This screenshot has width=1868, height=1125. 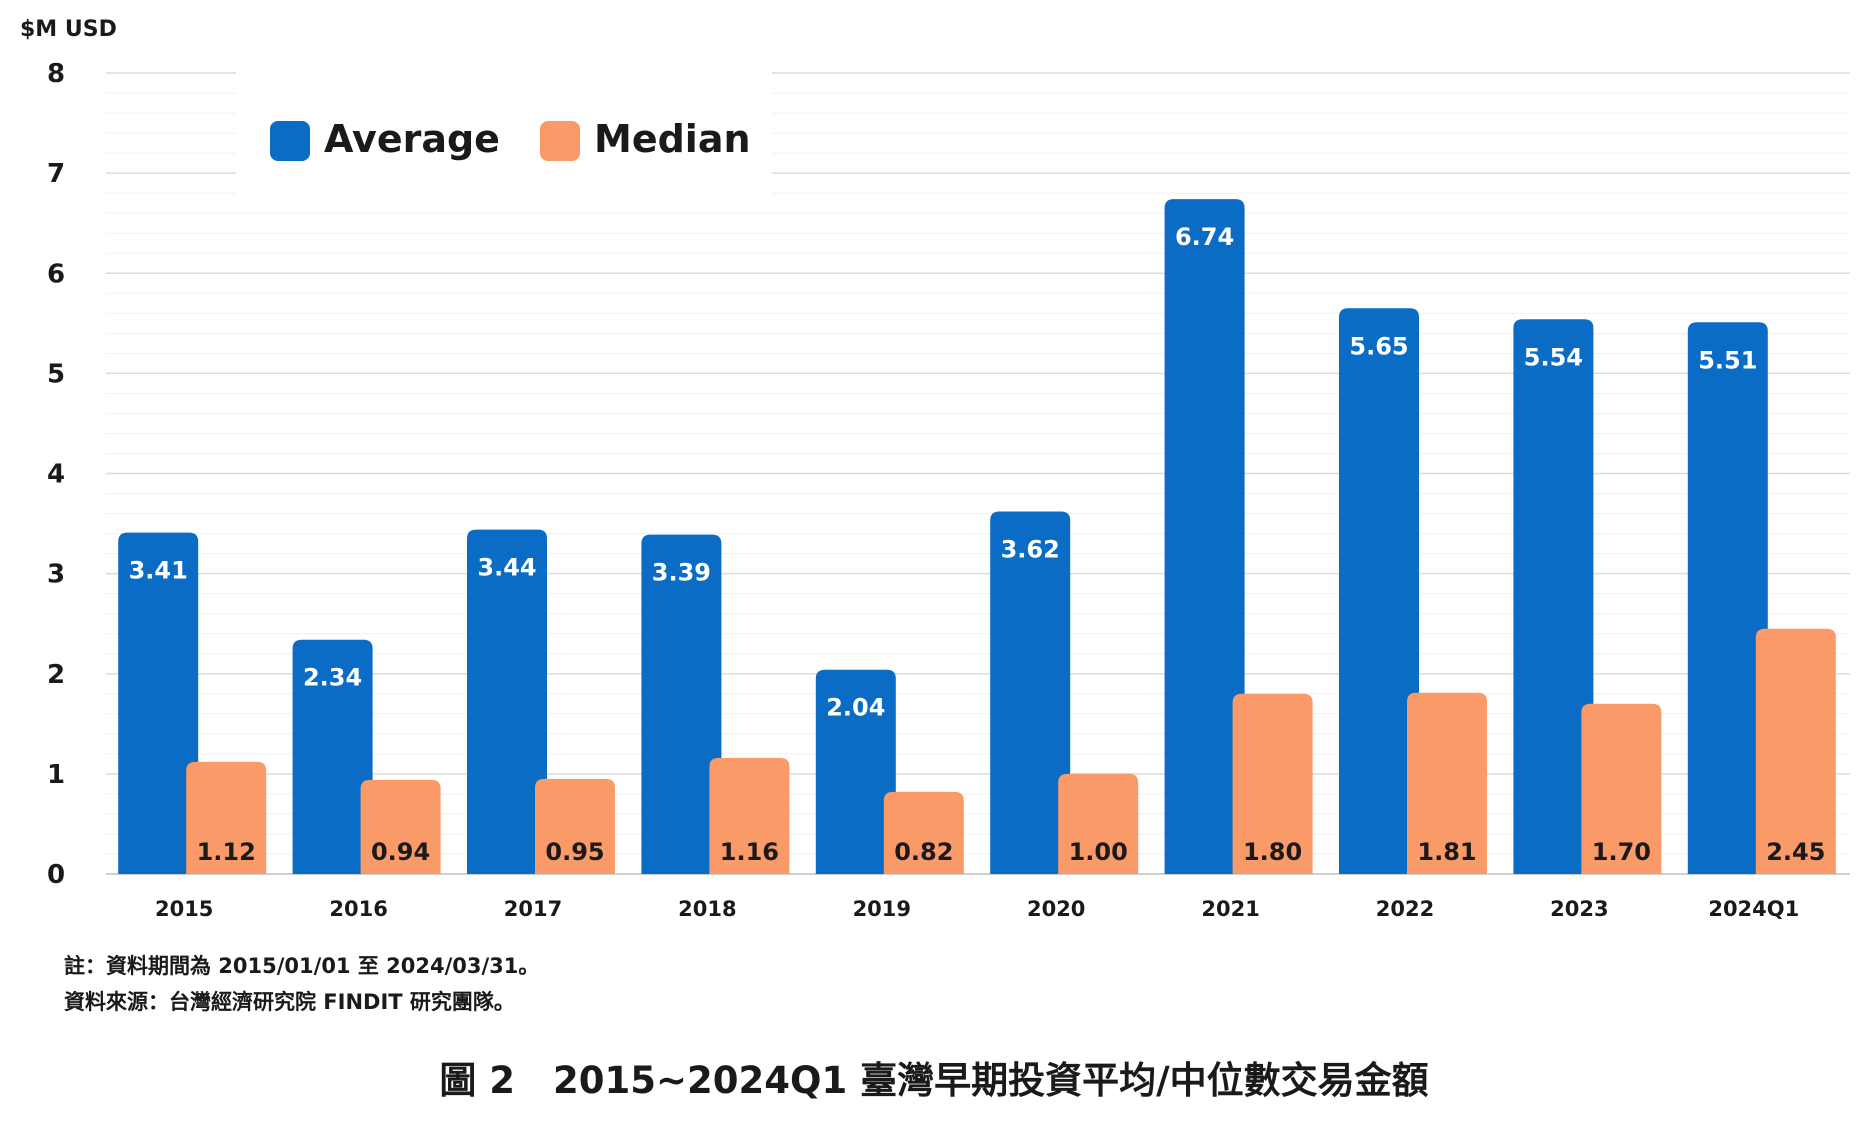 What do you see at coordinates (158, 571) in the screenshot?
I see `average-value-label: 3.41` at bounding box center [158, 571].